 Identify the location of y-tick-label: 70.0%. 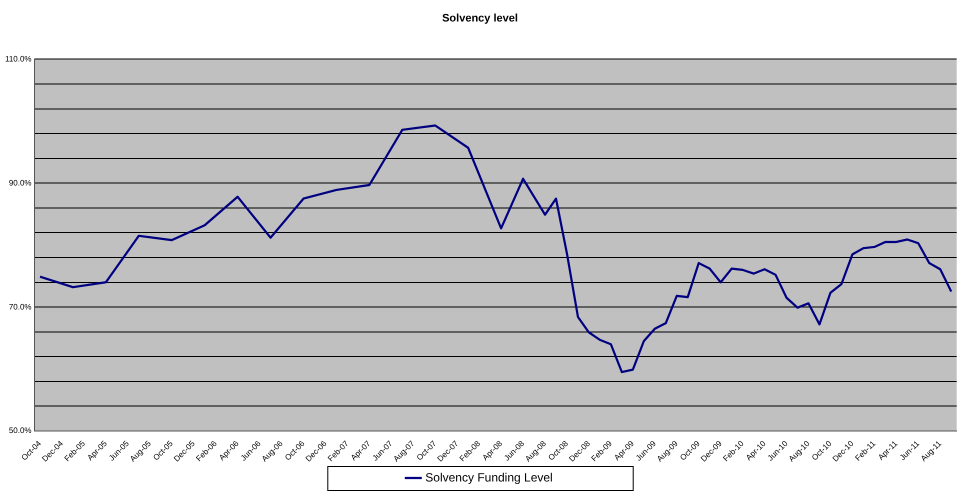
(20, 307).